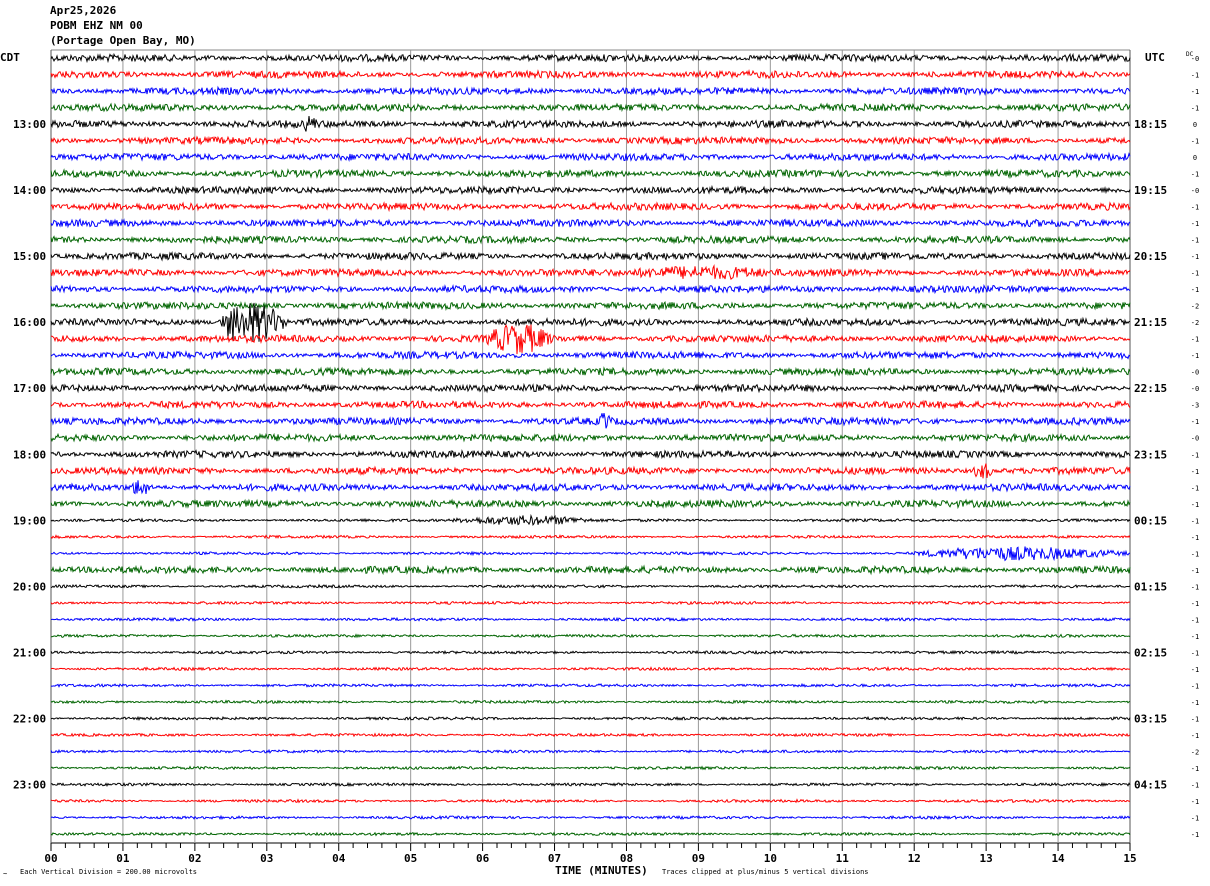 This screenshot has height=886, width=1210. Describe the element at coordinates (483, 858) in the screenshot. I see `x-tick-label: 06` at that location.